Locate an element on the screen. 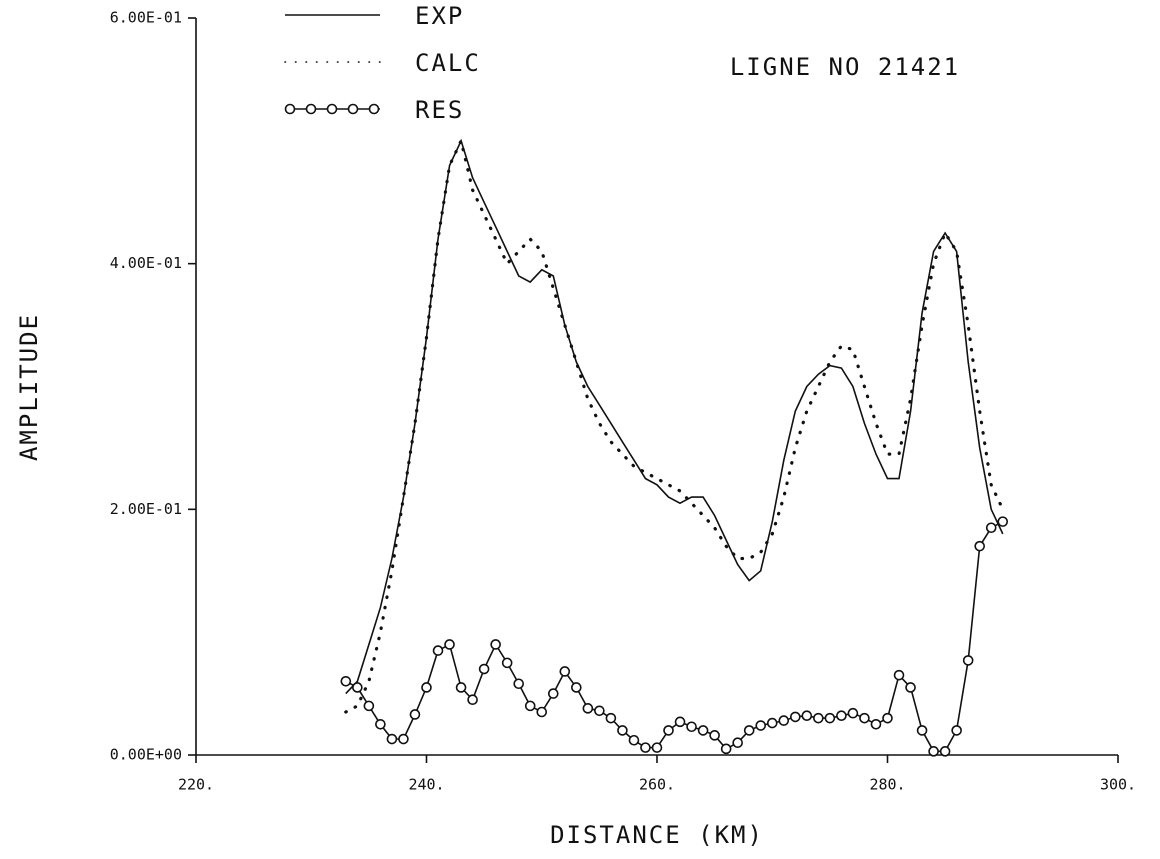  y-tick-label: 4.00E-01 is located at coordinates (146, 263).